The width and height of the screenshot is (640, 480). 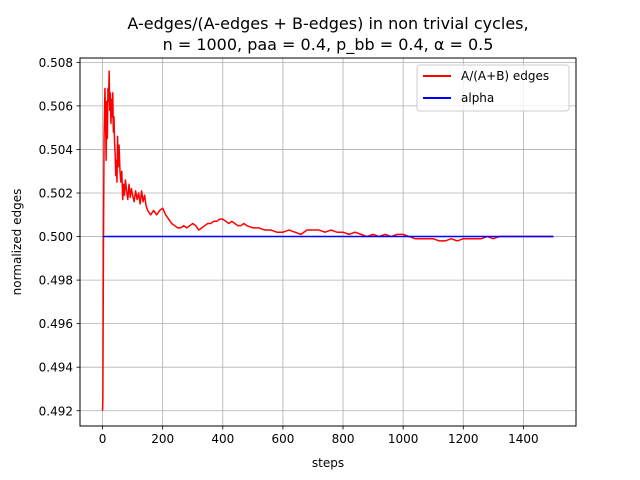 I want to click on legend-label-a-ratio: A/(A+B) edges, so click(x=505, y=76).